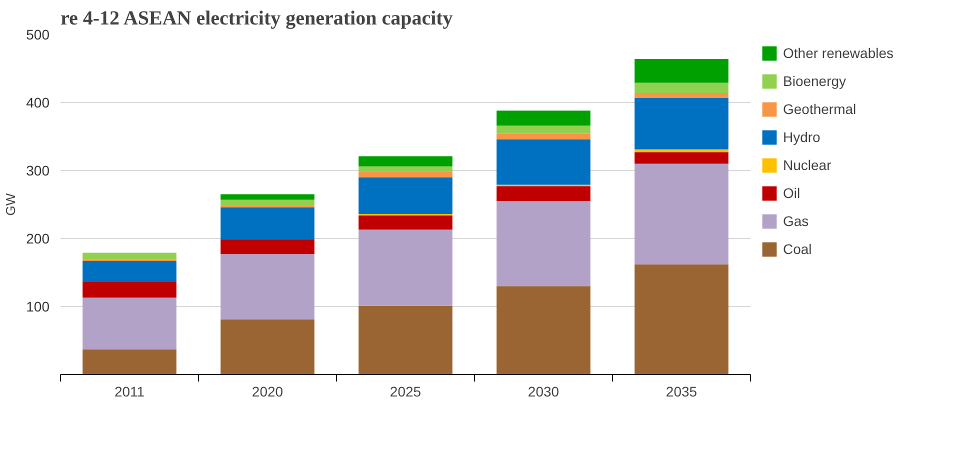  What do you see at coordinates (796, 221) in the screenshot?
I see `legend-label: Gas` at bounding box center [796, 221].